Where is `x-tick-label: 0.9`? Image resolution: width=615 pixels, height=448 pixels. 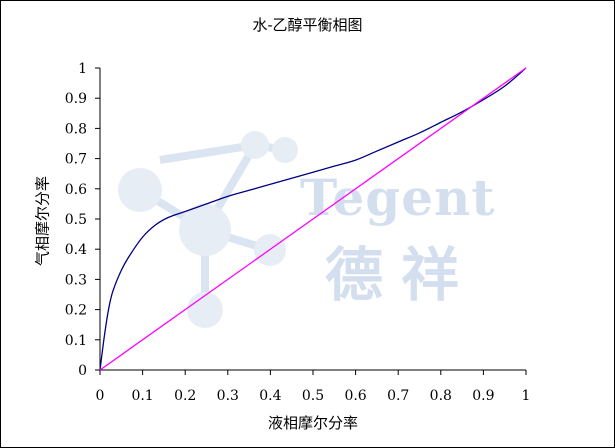
x-tick-label: 0.9 is located at coordinates (483, 396).